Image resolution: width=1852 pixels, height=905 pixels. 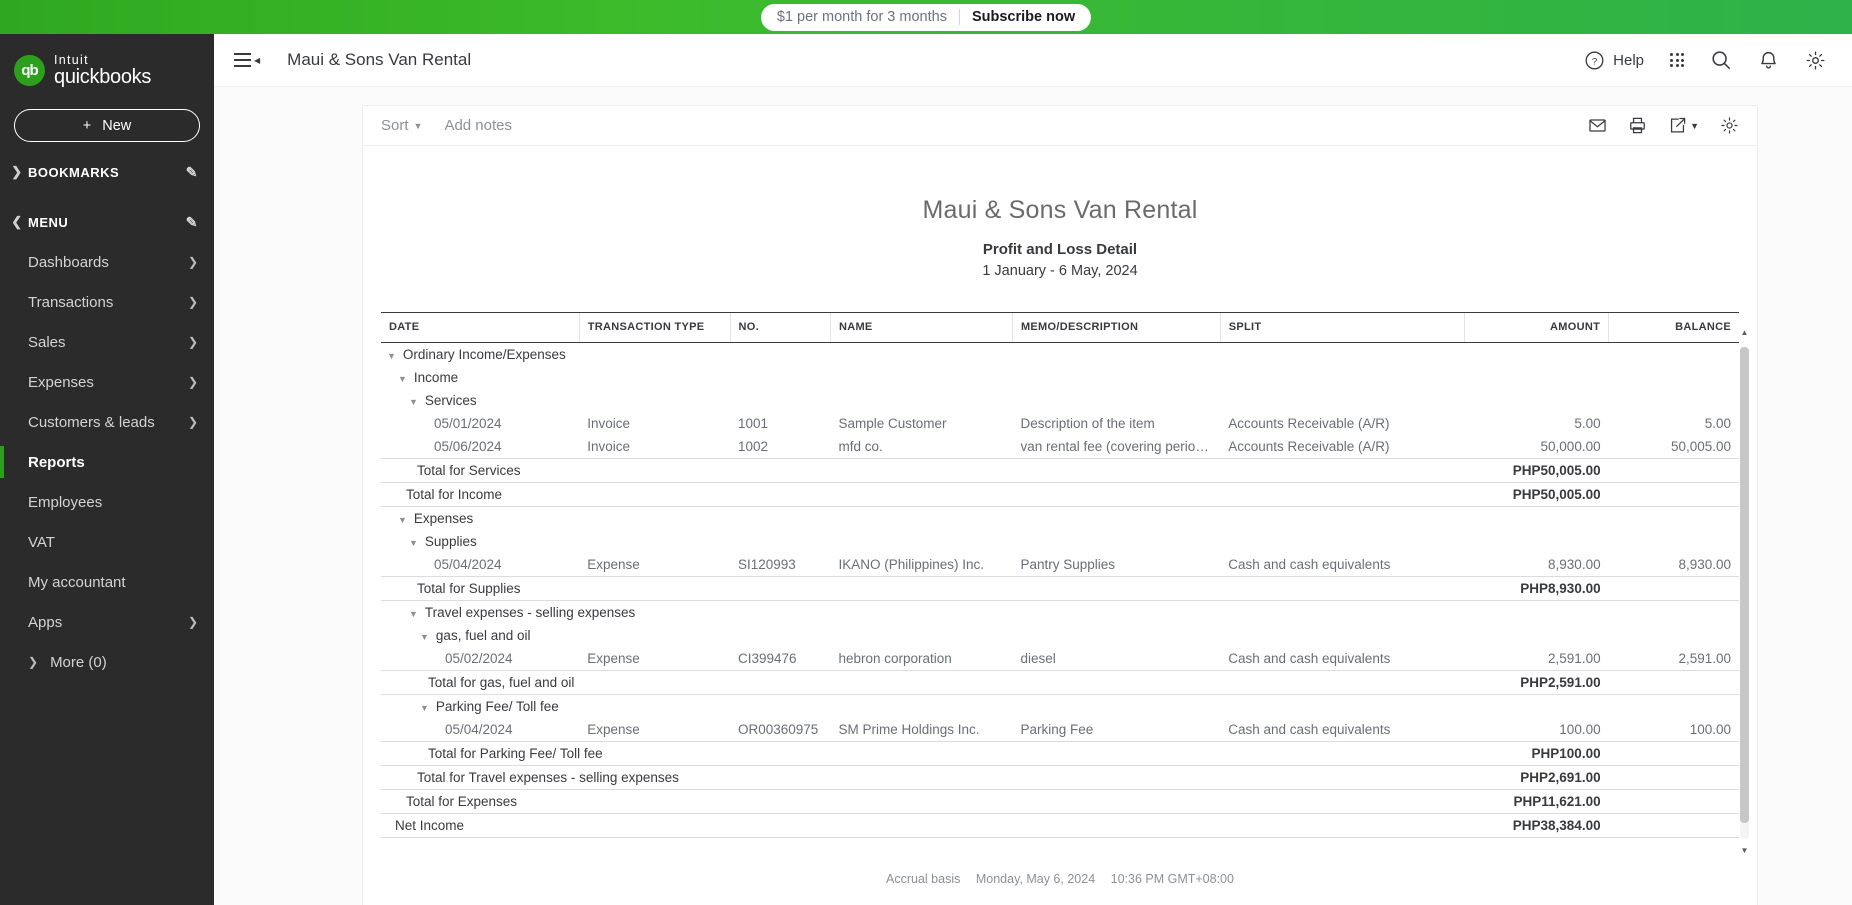 I want to click on sidebar-item-apps: Apps ❯, so click(x=107, y=622).